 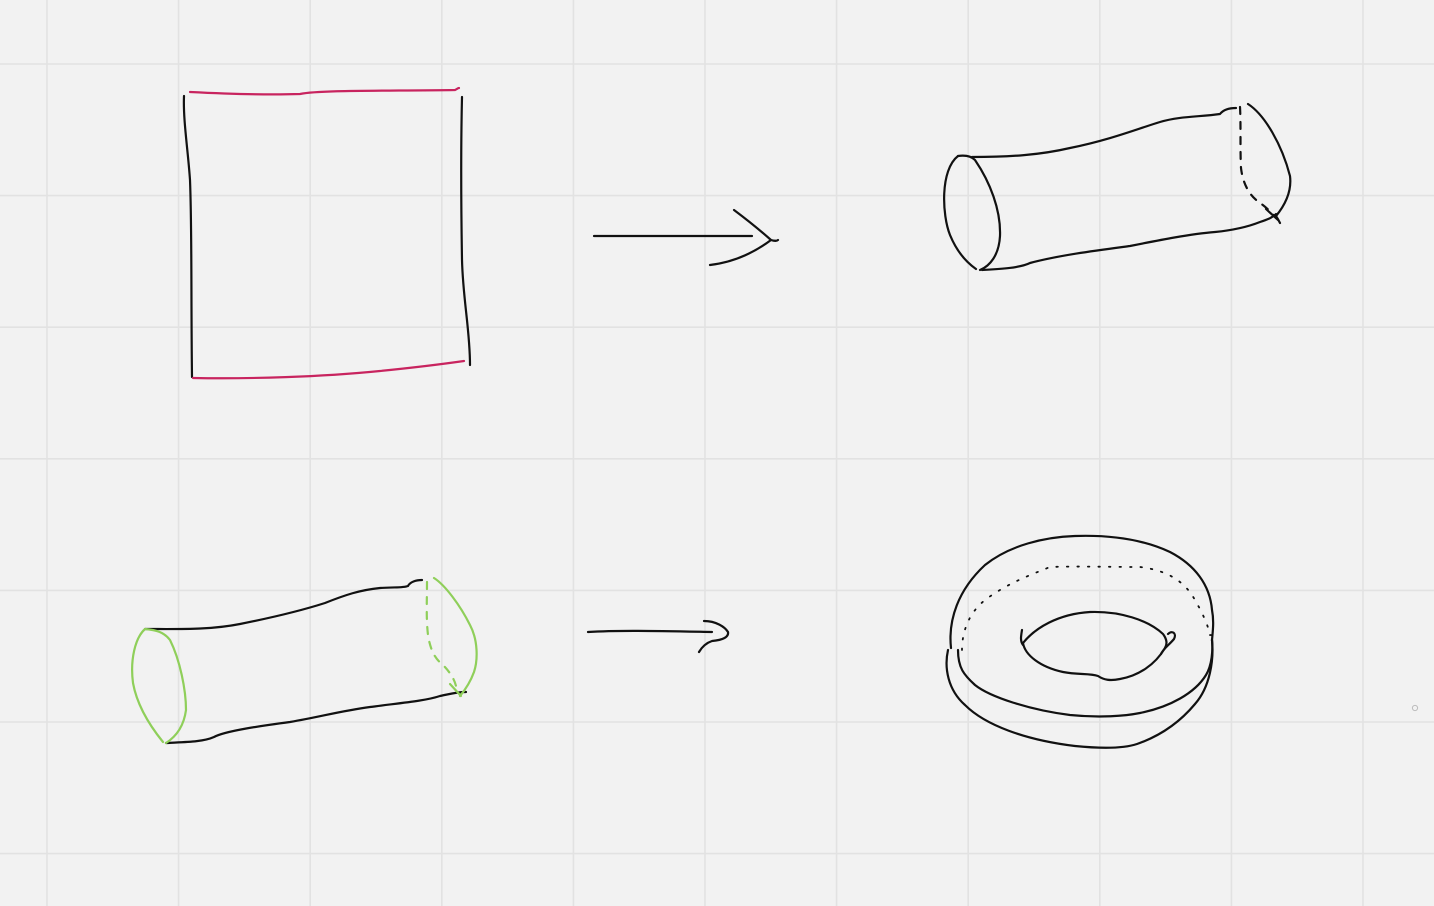 What do you see at coordinates (686, 237) in the screenshot?
I see `arrow-square-to-cylinder` at bounding box center [686, 237].